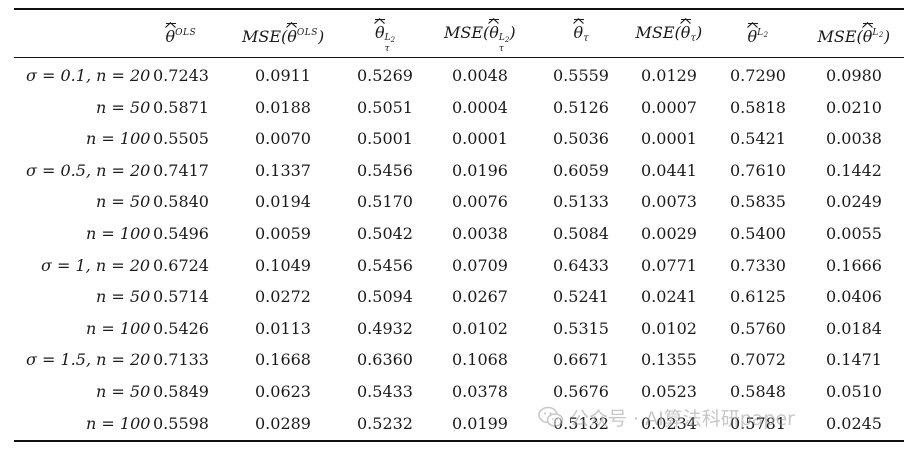  What do you see at coordinates (854, 360) in the screenshot?
I see `table-cell: 0.1471` at bounding box center [854, 360].